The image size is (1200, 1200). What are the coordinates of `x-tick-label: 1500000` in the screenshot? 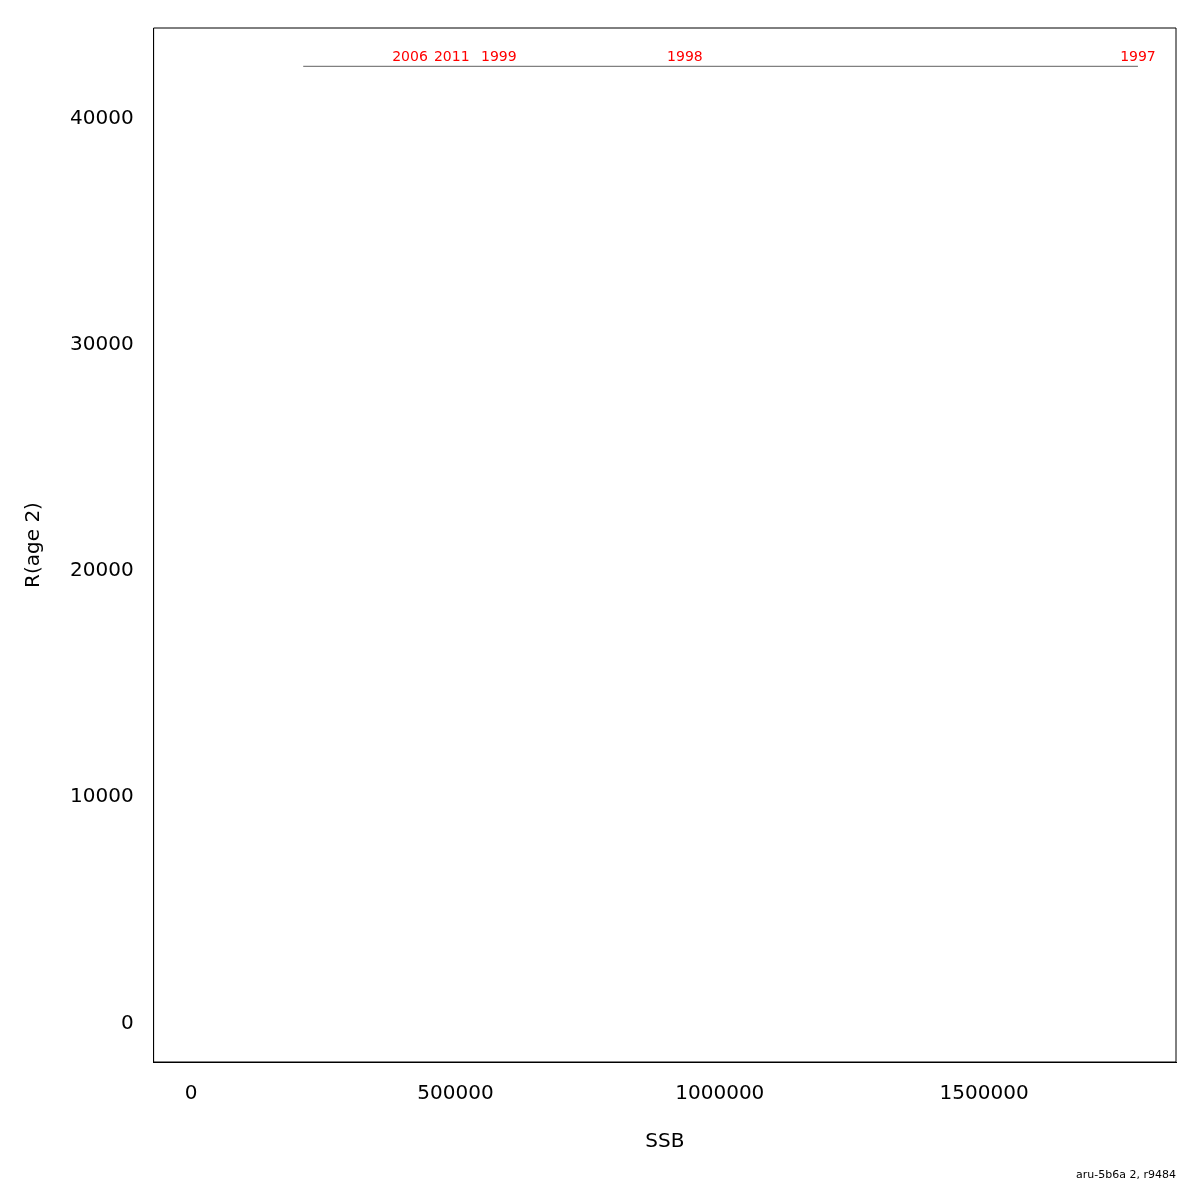 It's located at (984, 1092).